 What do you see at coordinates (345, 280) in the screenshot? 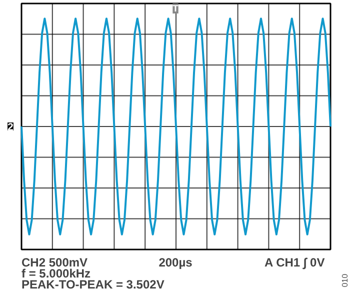
I see `text: 010` at bounding box center [345, 280].